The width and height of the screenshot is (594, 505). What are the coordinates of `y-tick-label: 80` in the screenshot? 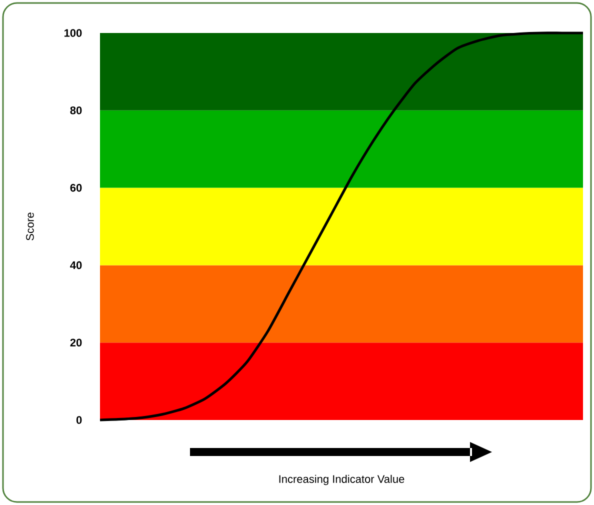 It's located at (76, 110).